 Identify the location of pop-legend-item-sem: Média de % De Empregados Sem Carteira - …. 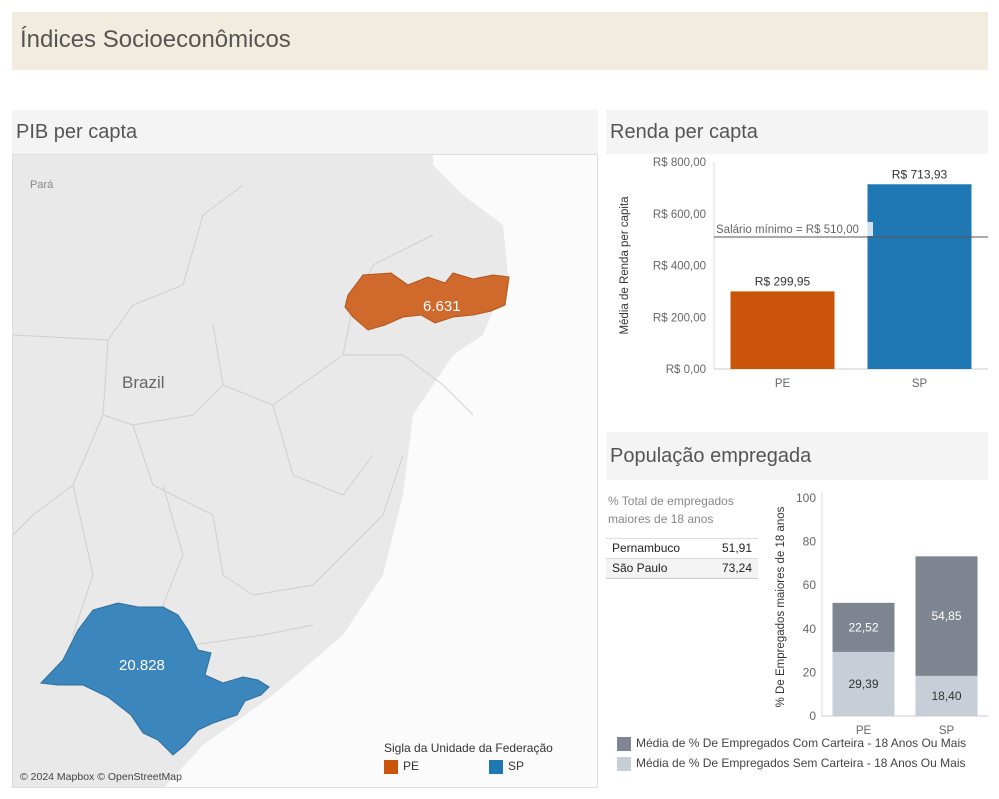
(791, 763).